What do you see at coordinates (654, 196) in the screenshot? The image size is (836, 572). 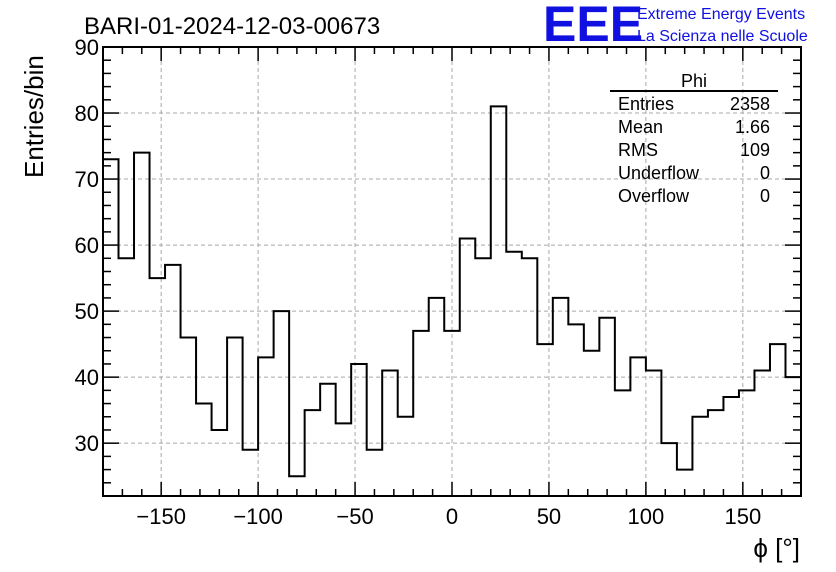 I see `stats-label-overflow: Overflow` at bounding box center [654, 196].